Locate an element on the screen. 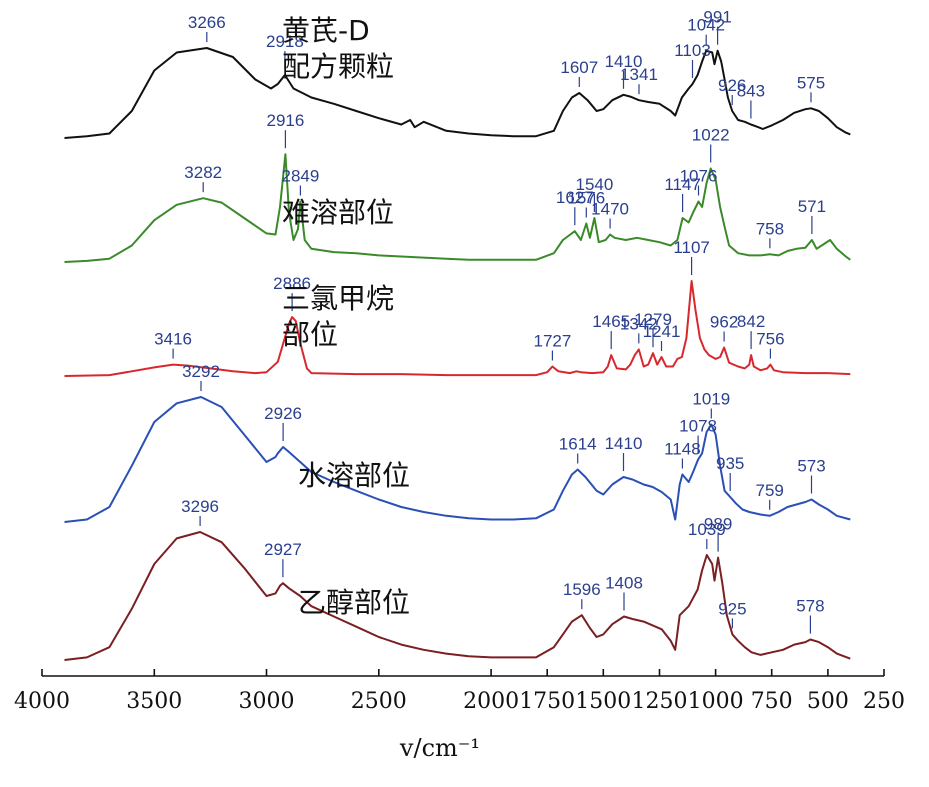 This screenshot has width=929, height=787. peak-label-4-3292: 3292 is located at coordinates (201, 371).